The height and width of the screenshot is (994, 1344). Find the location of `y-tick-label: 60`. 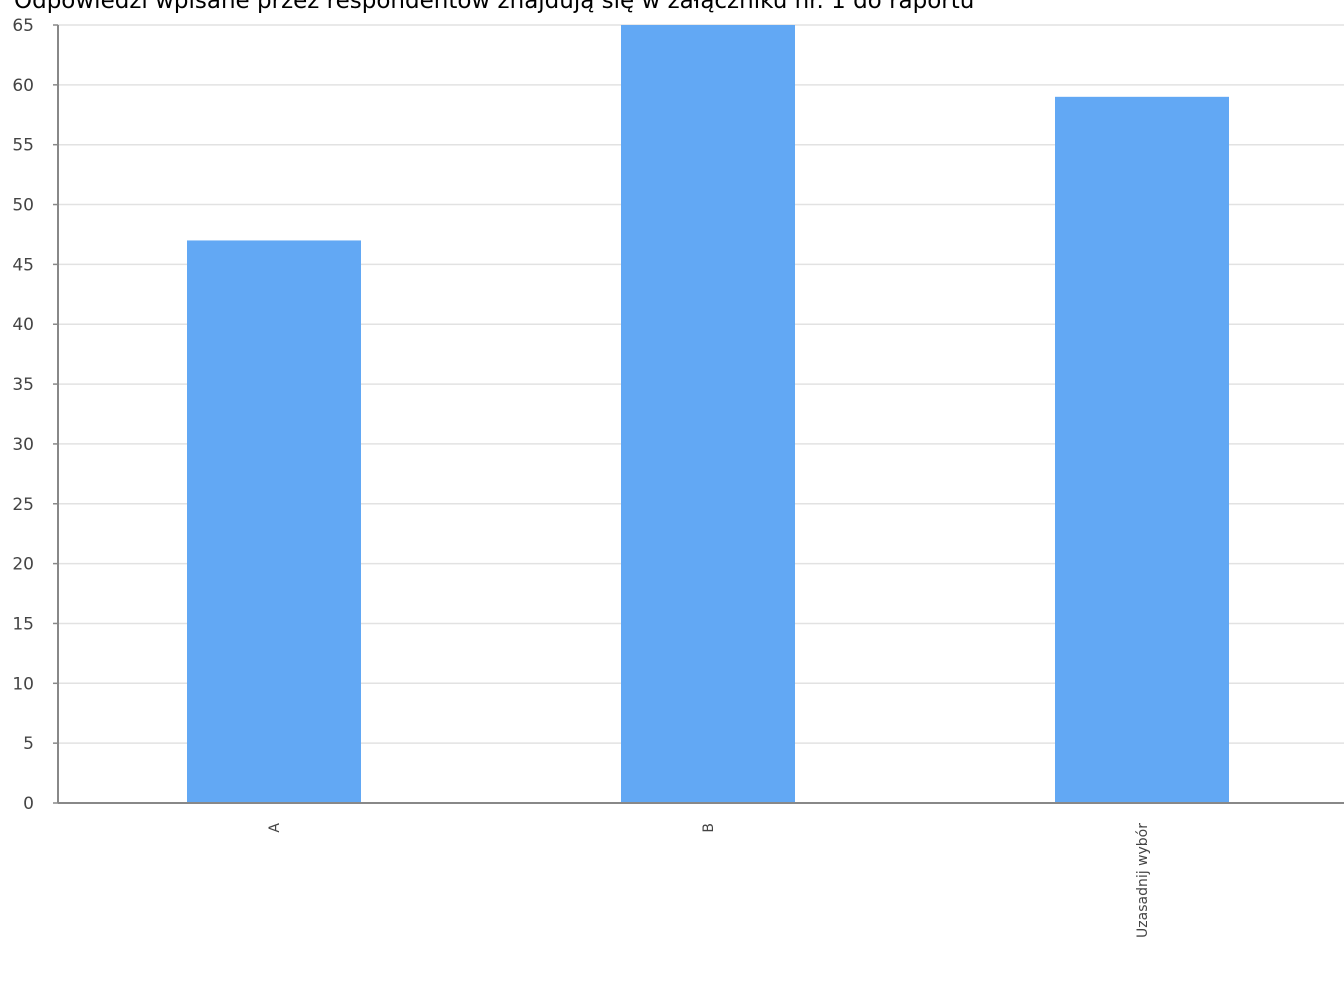

y-tick-label: 60 is located at coordinates (23, 86).